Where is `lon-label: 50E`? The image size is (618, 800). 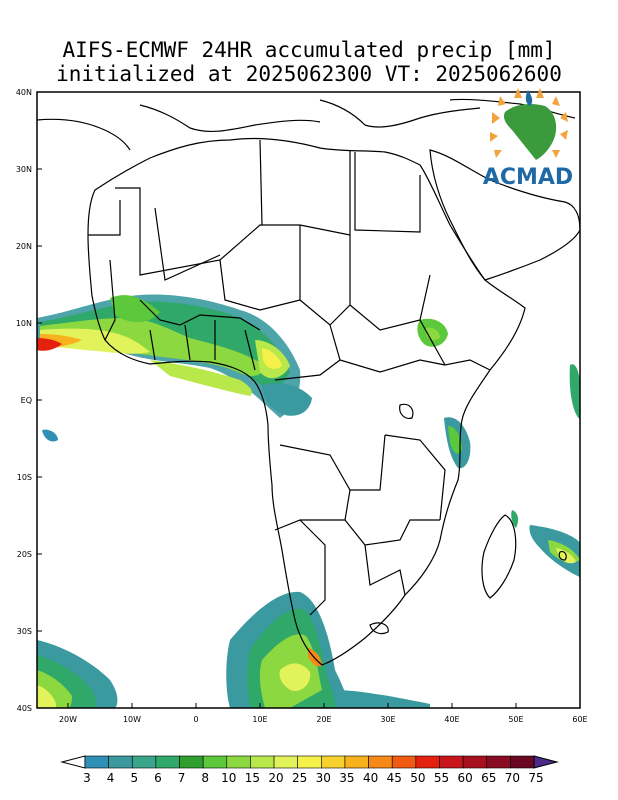
lon-label: 50E is located at coordinates (515, 719).